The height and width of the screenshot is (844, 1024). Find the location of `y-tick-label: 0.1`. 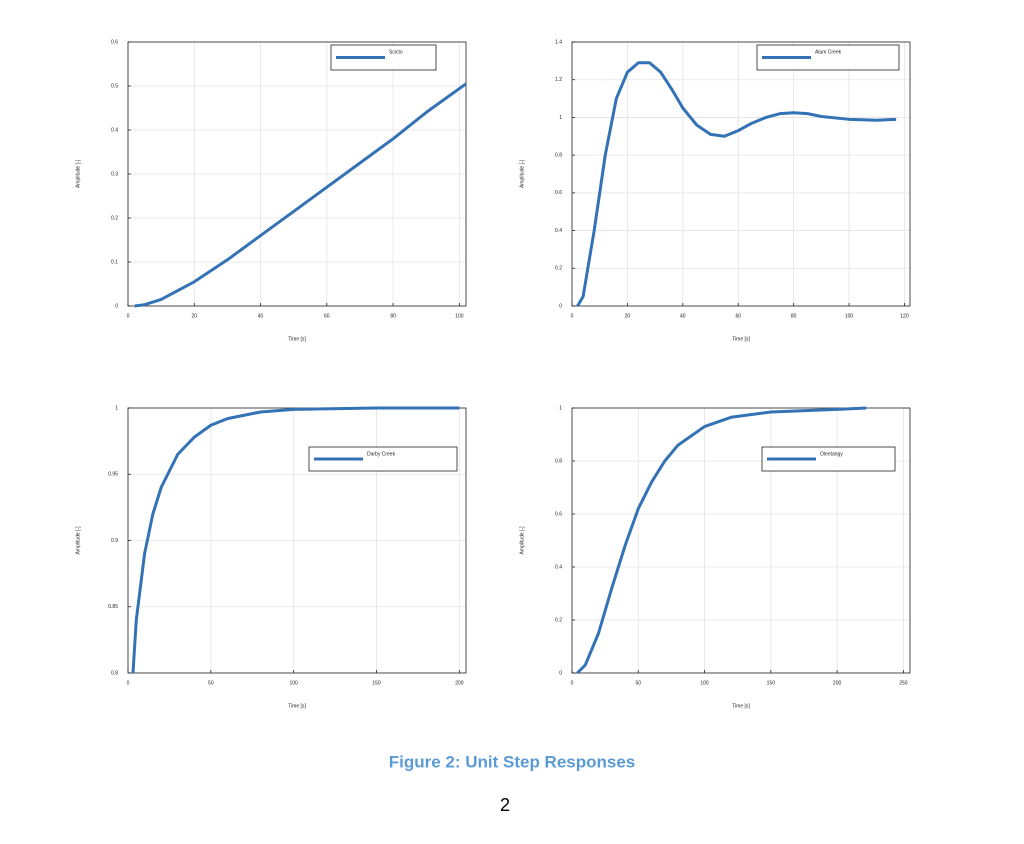

y-tick-label: 0.1 is located at coordinates (114, 262).